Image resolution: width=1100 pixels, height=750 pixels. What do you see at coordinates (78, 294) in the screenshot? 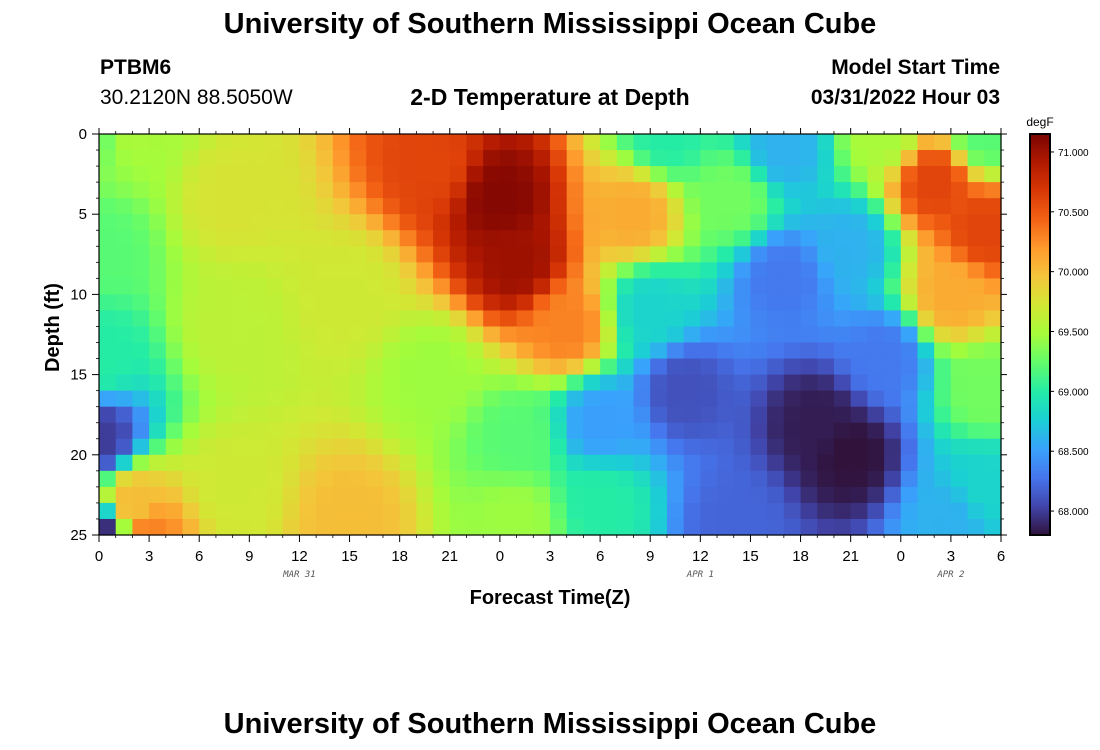
I see `y-tick-label: 10` at bounding box center [78, 294].